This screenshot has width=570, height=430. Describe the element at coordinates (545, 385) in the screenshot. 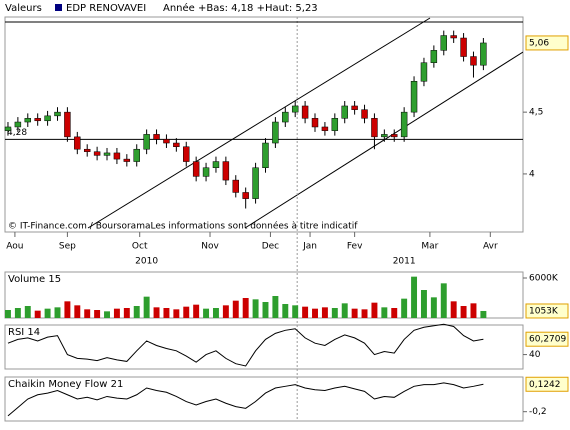

I see `last-value-label: 0,1242` at that location.